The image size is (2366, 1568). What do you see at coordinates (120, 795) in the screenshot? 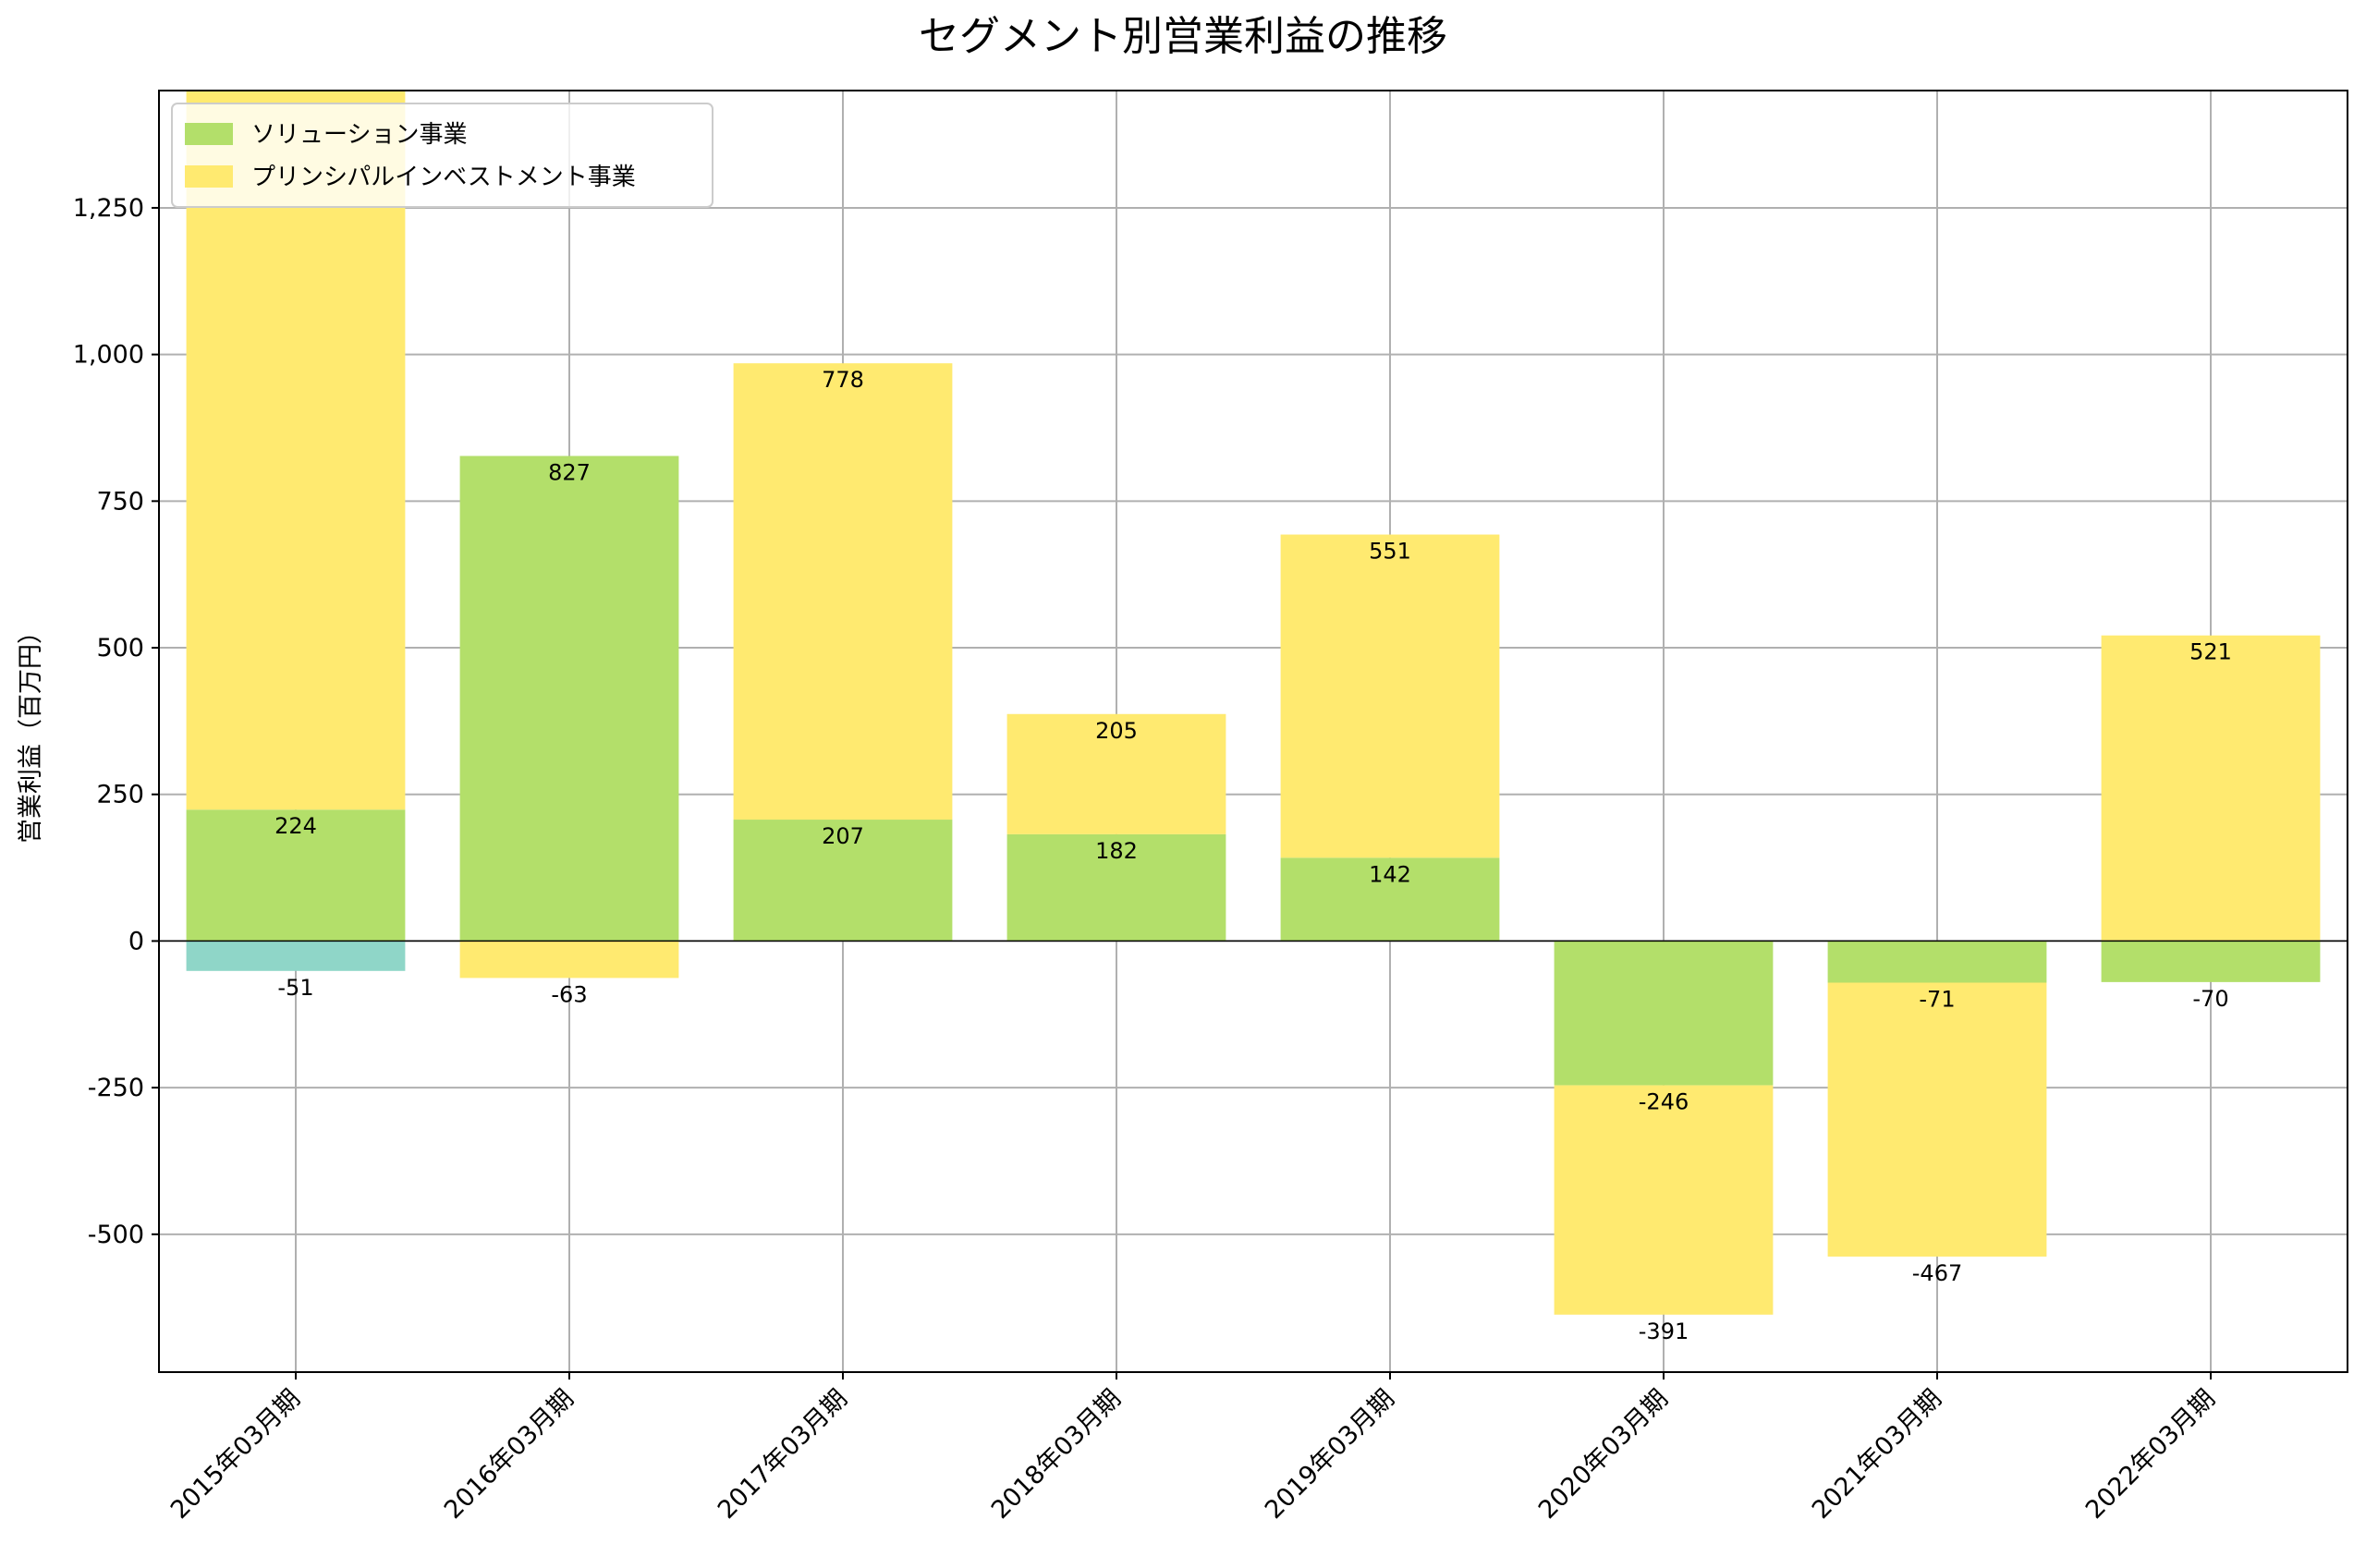
I see `y-tick-label: 250` at bounding box center [120, 795].